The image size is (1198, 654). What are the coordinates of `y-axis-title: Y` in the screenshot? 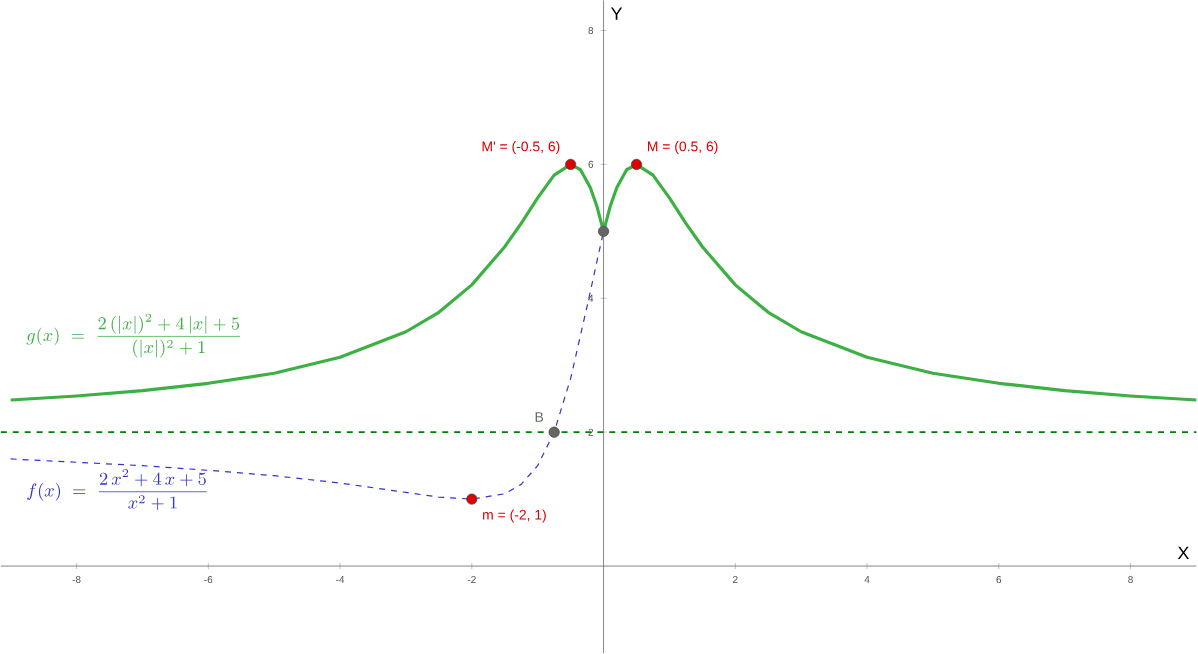 It's located at (616, 13).